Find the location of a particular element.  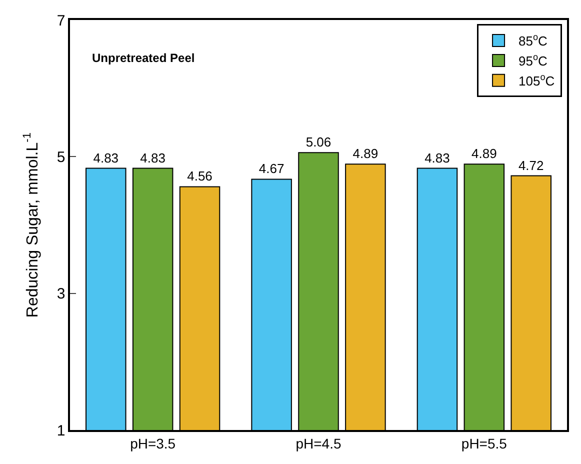

y-tick-label: 7 is located at coordinates (61, 21).